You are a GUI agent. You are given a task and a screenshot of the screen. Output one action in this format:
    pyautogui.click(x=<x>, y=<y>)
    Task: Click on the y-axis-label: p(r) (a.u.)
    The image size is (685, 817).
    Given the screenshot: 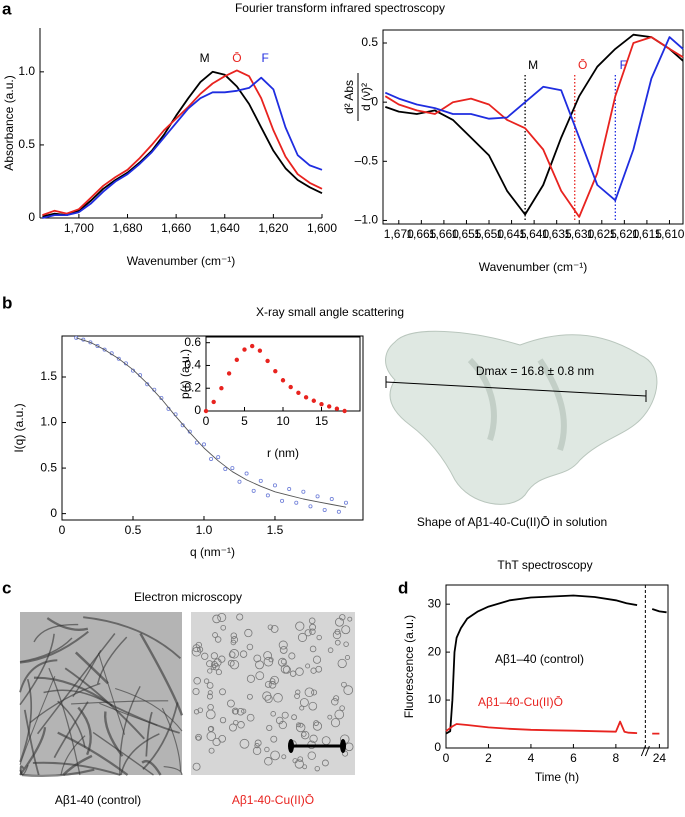 What is the action you would take?
    pyautogui.click(x=185, y=374)
    